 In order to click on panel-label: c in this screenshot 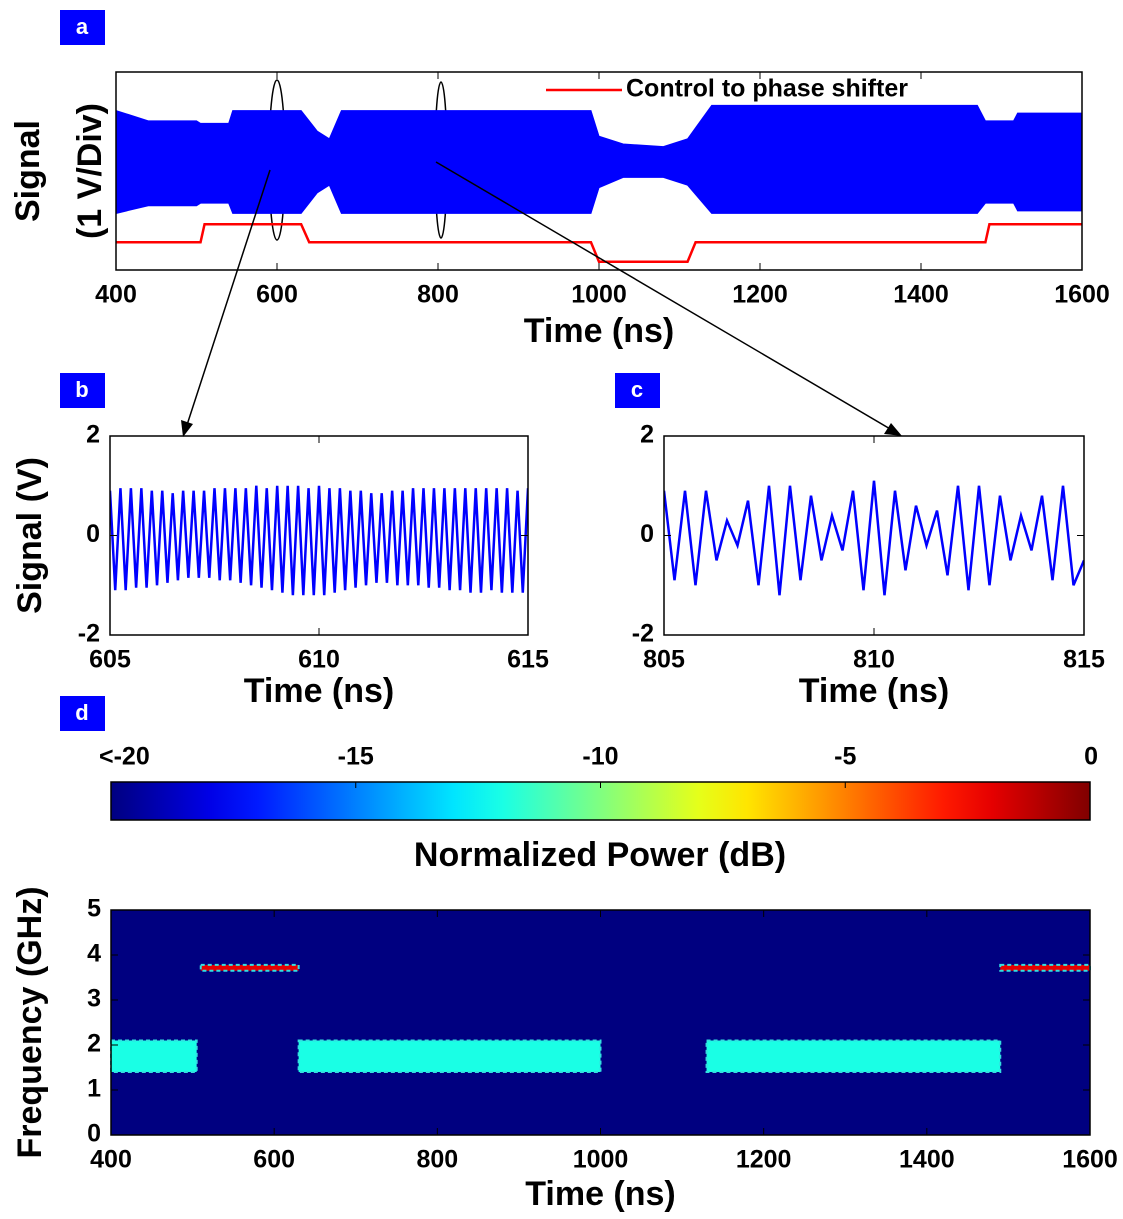, I will do `click(637, 389)`.